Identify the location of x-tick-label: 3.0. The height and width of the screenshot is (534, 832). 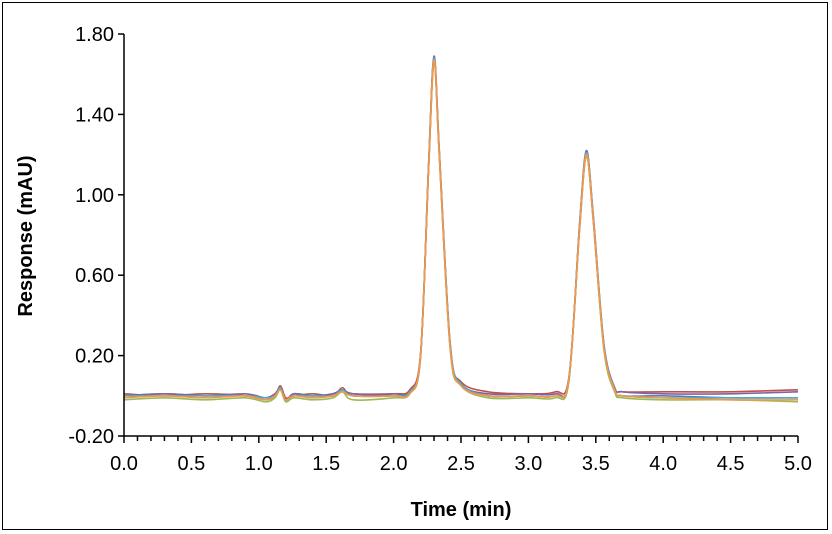
(528, 464).